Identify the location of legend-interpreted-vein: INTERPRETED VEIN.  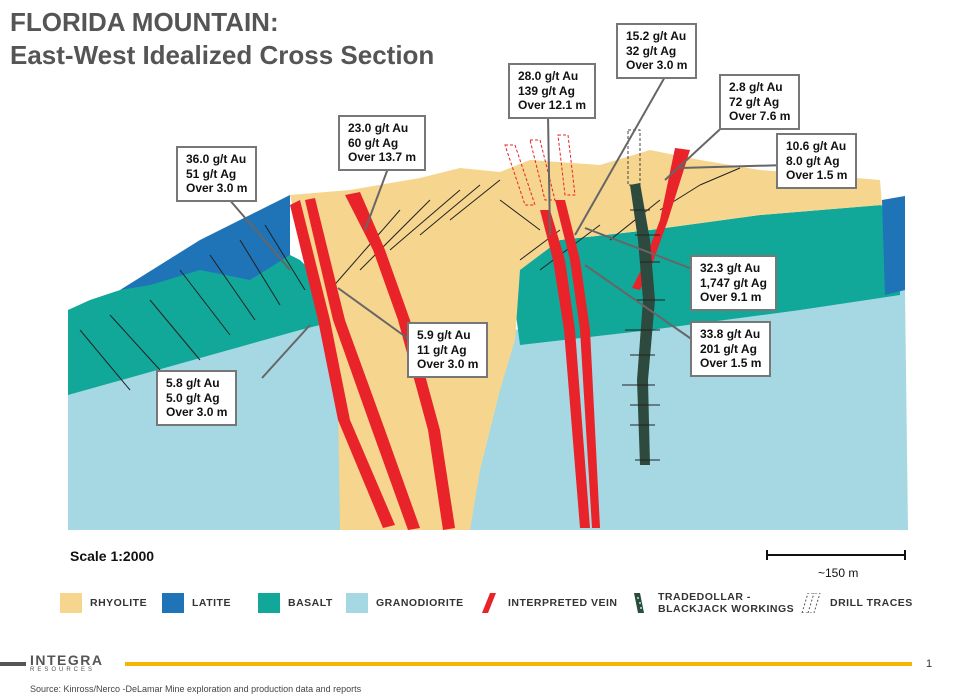
(548, 603).